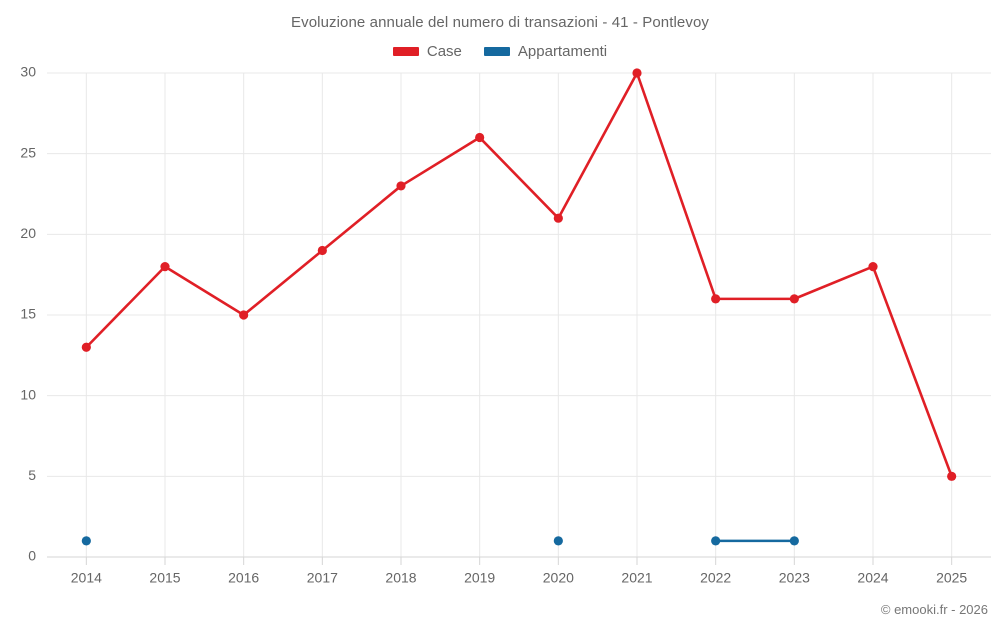 The image size is (1000, 625). I want to click on x-tick-label: 2017, so click(322, 577).